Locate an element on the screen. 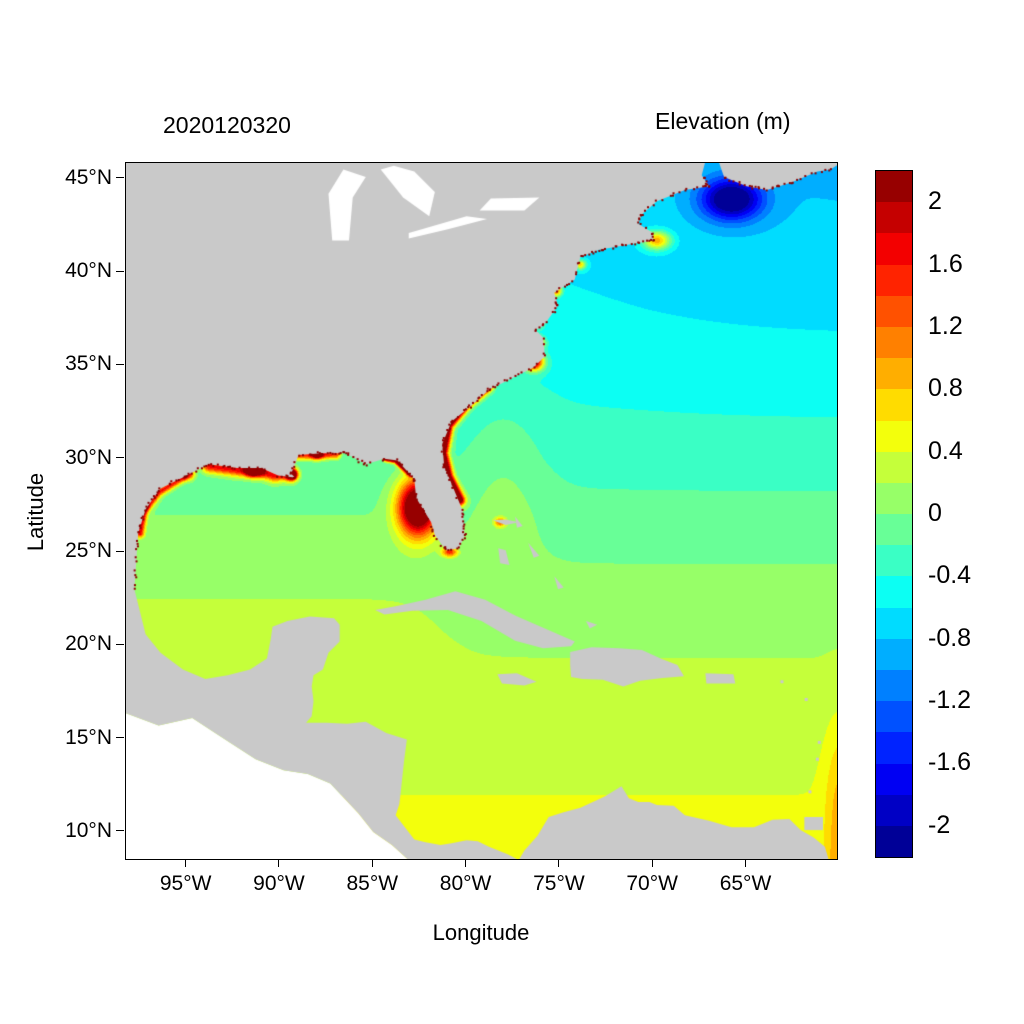 This screenshot has width=1024, height=1024. colorbar-tick-label: -1.6 is located at coordinates (950, 762).